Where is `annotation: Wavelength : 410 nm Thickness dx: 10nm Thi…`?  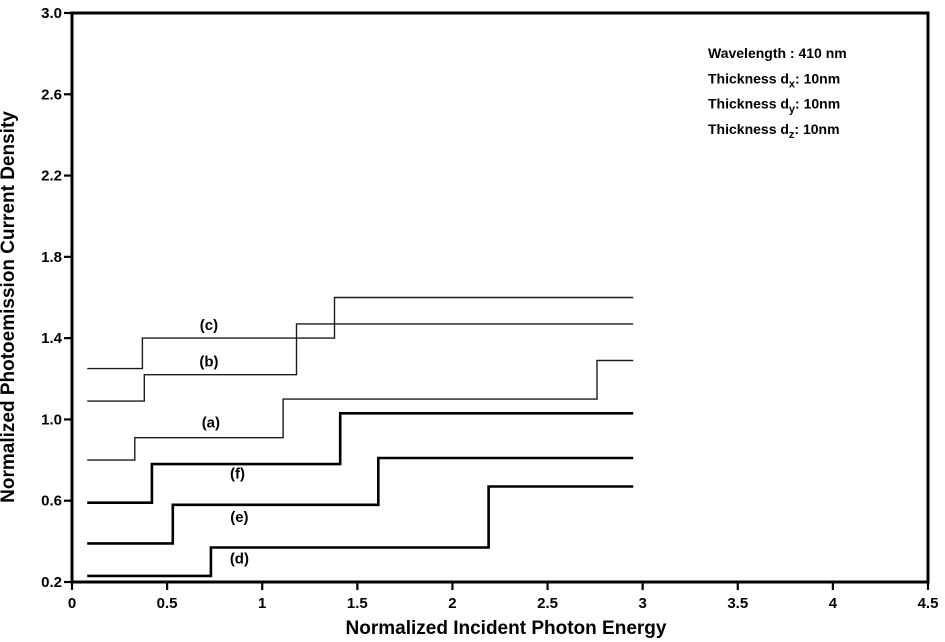
annotation: Wavelength : 410 nm Thickness dx: 10nm Thi… is located at coordinates (777, 93).